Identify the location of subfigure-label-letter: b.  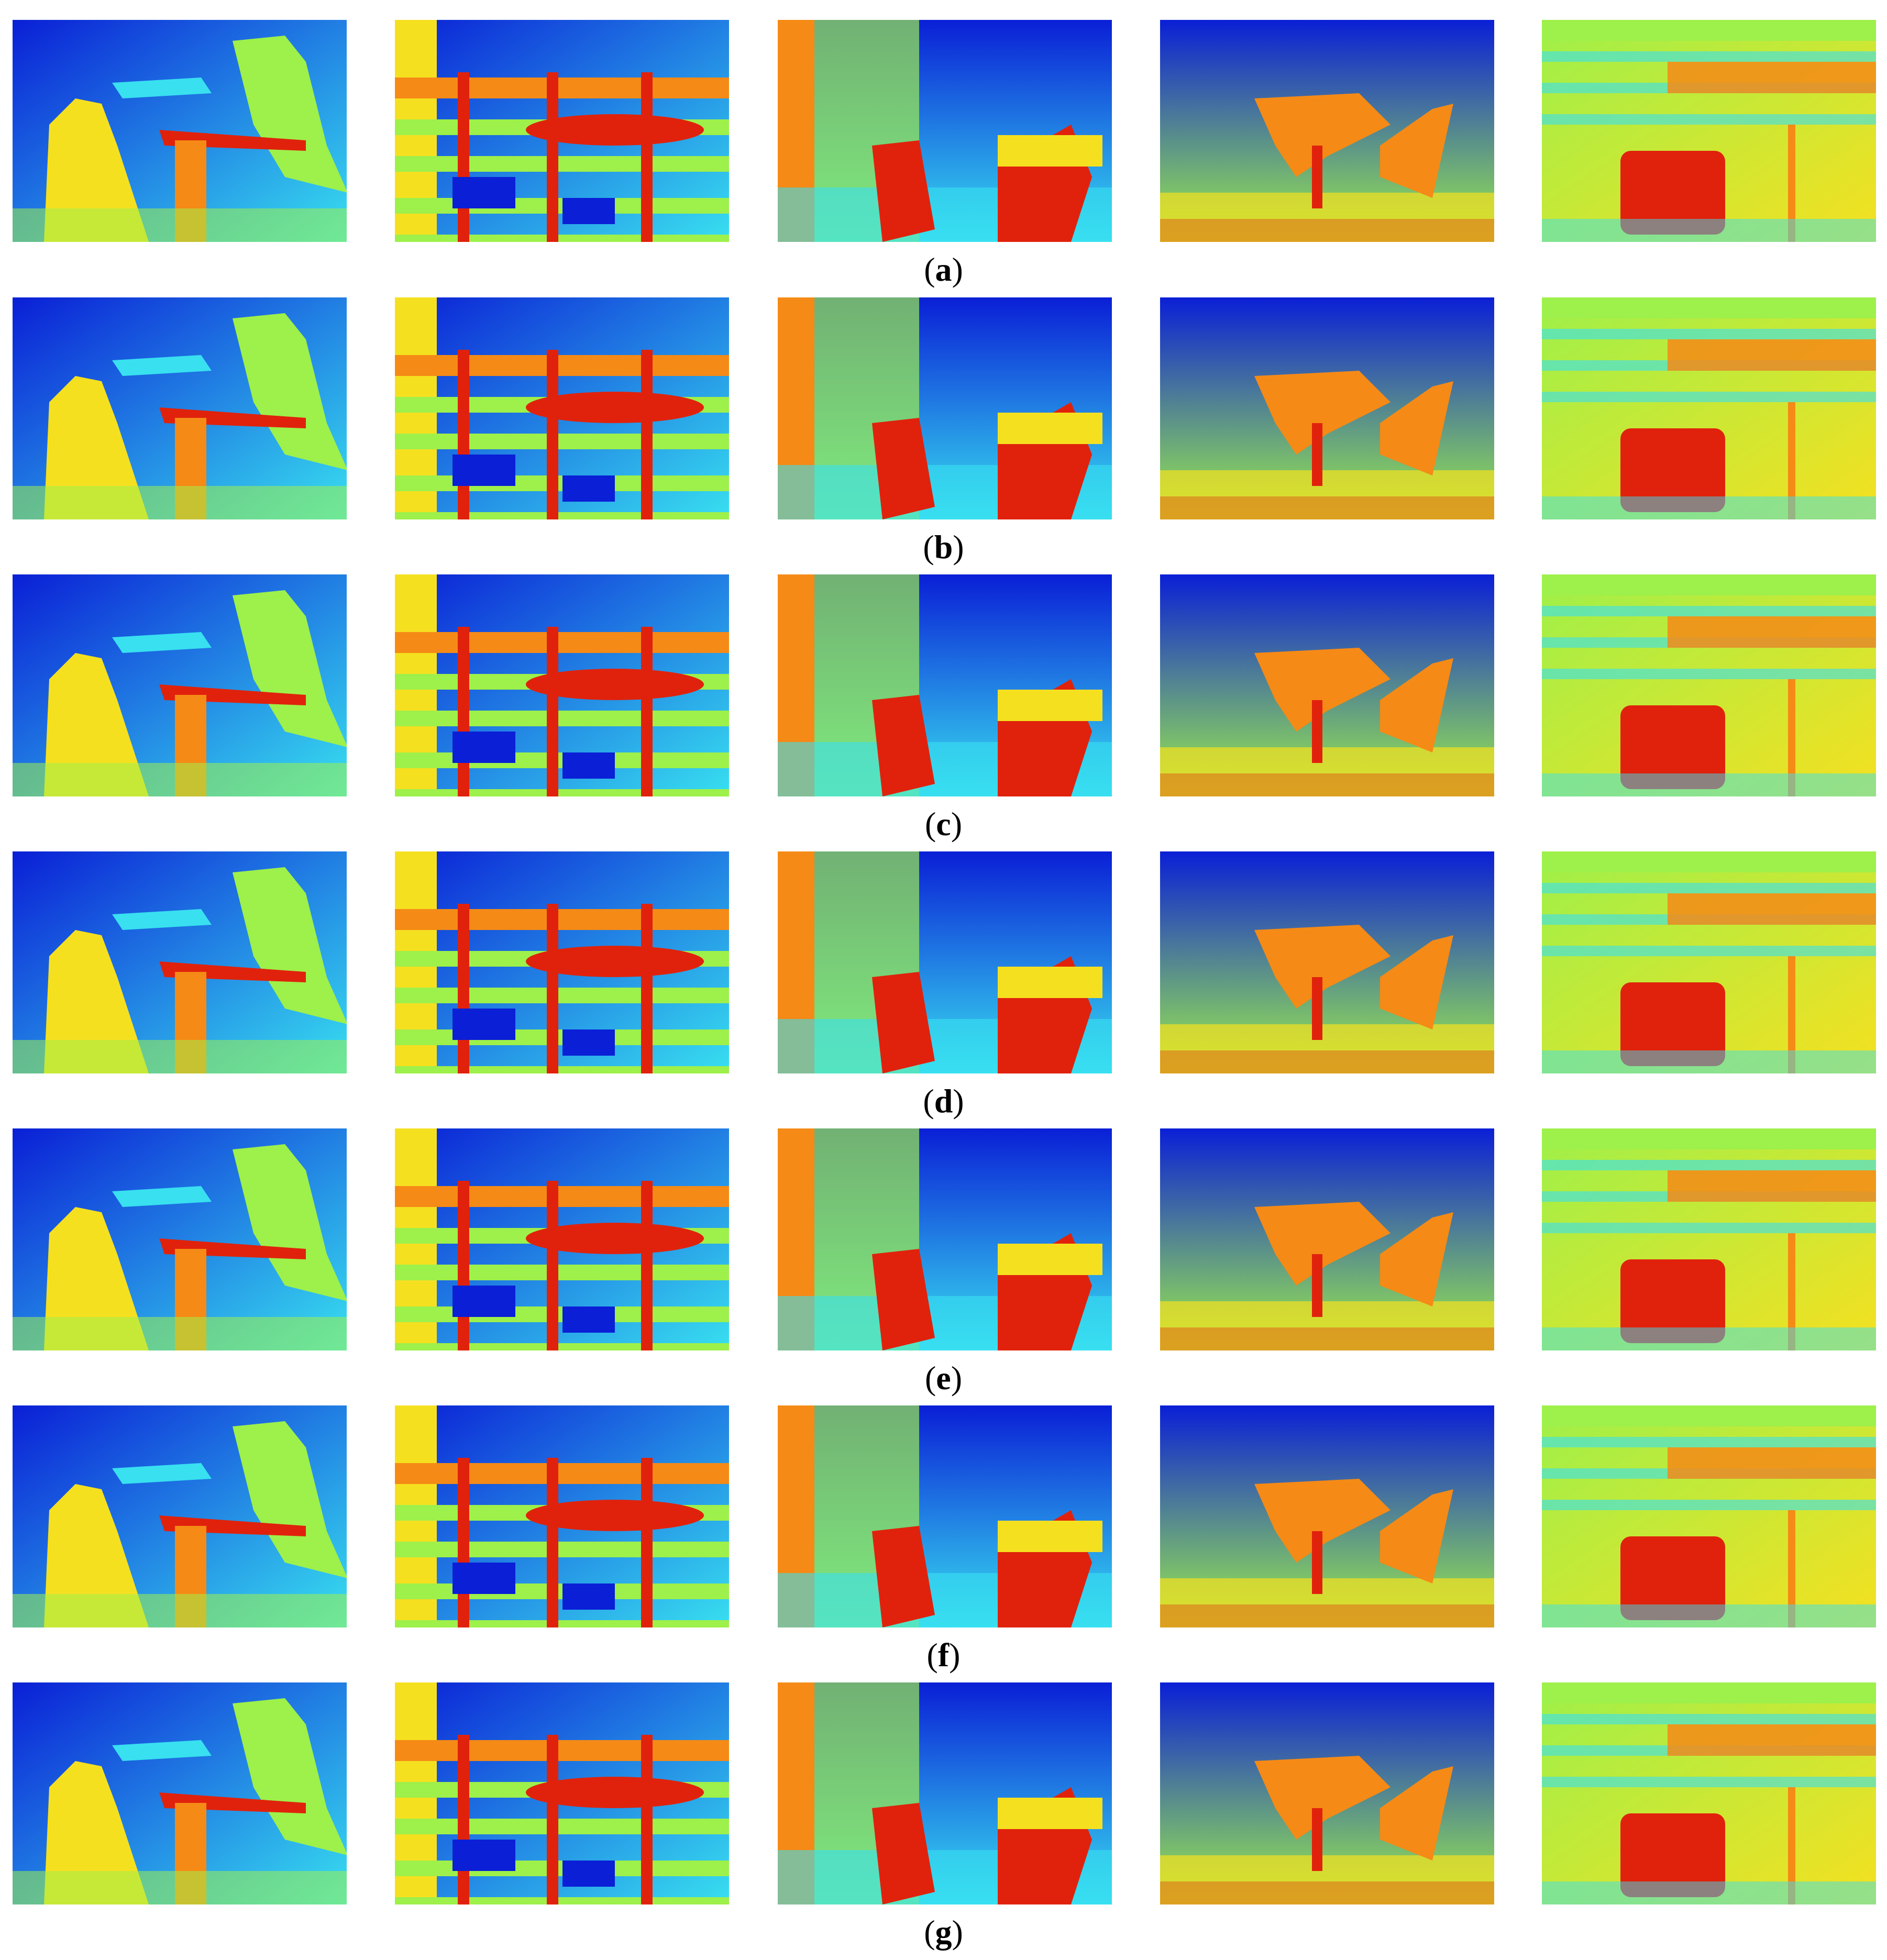
(943, 547).